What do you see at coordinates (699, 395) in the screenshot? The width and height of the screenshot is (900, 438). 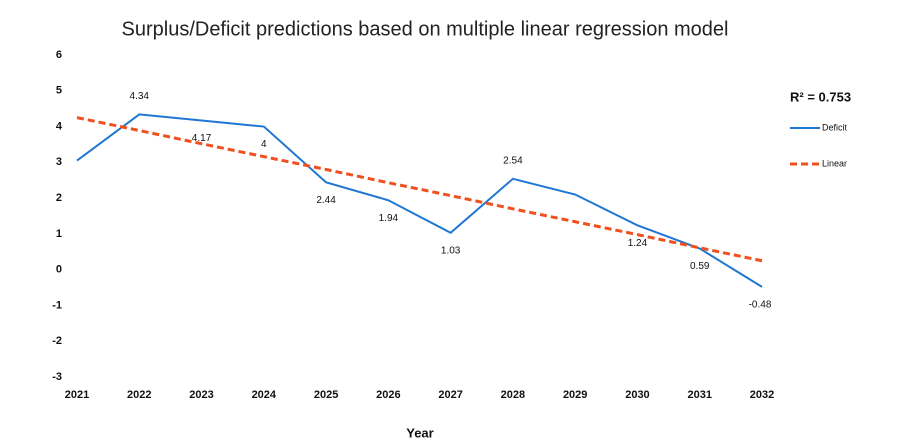 I see `x-tick-label: 2031` at bounding box center [699, 395].